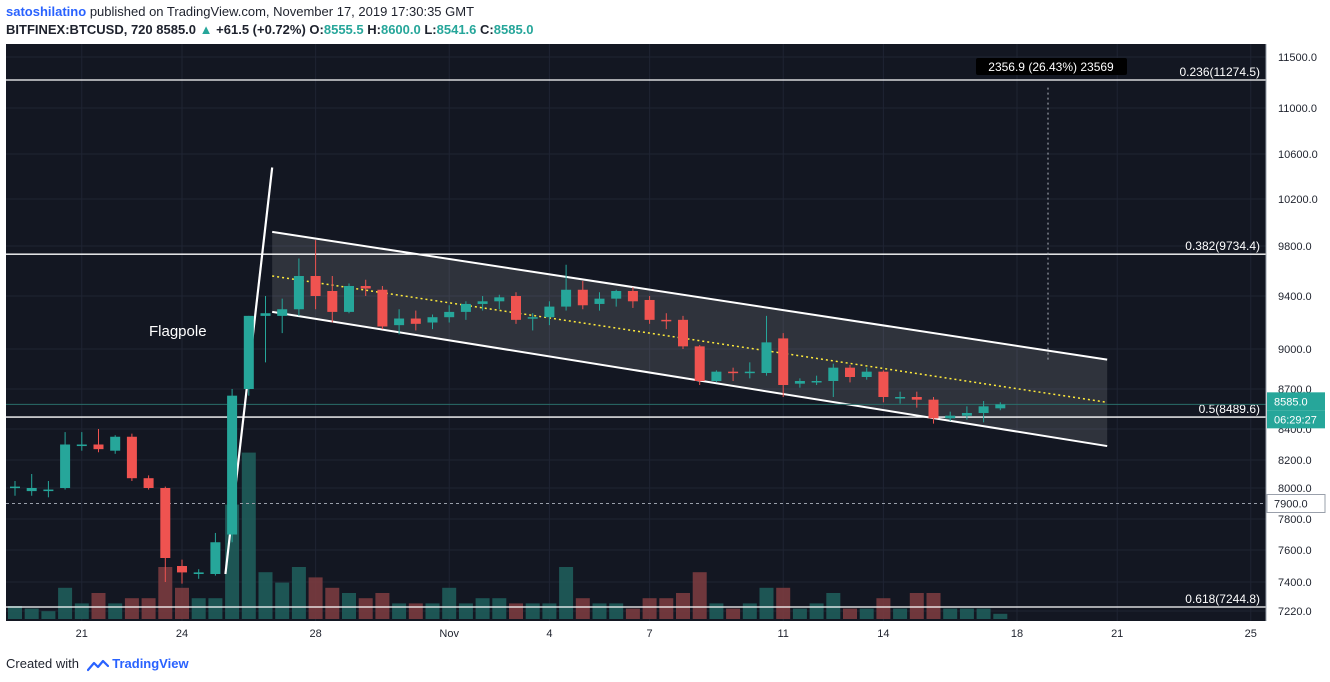 The image size is (1330, 682). I want to click on channel-upper-line, so click(690, 295).